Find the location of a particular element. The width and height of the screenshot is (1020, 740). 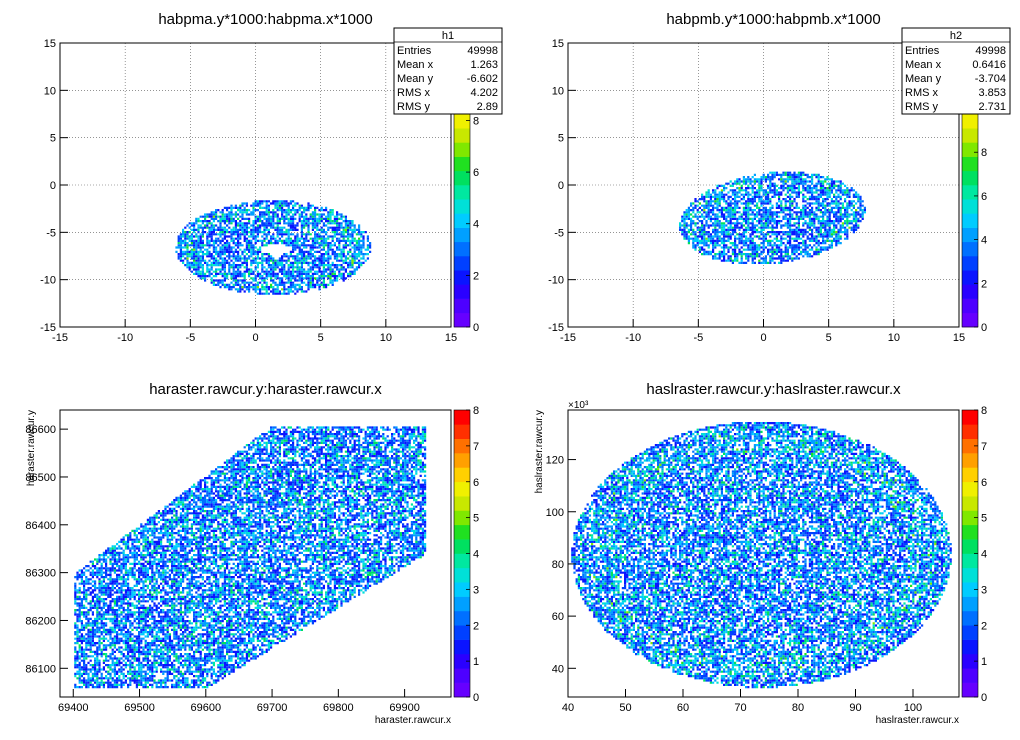

z-tick-label: 7 is located at coordinates (476, 447).